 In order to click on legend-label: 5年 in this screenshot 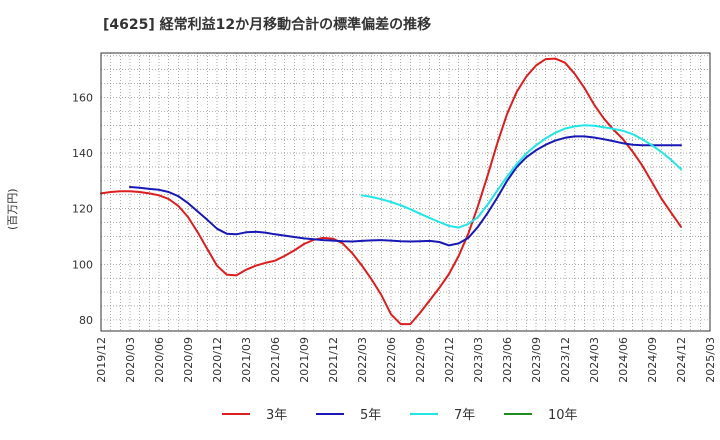, I will do `click(370, 415)`.